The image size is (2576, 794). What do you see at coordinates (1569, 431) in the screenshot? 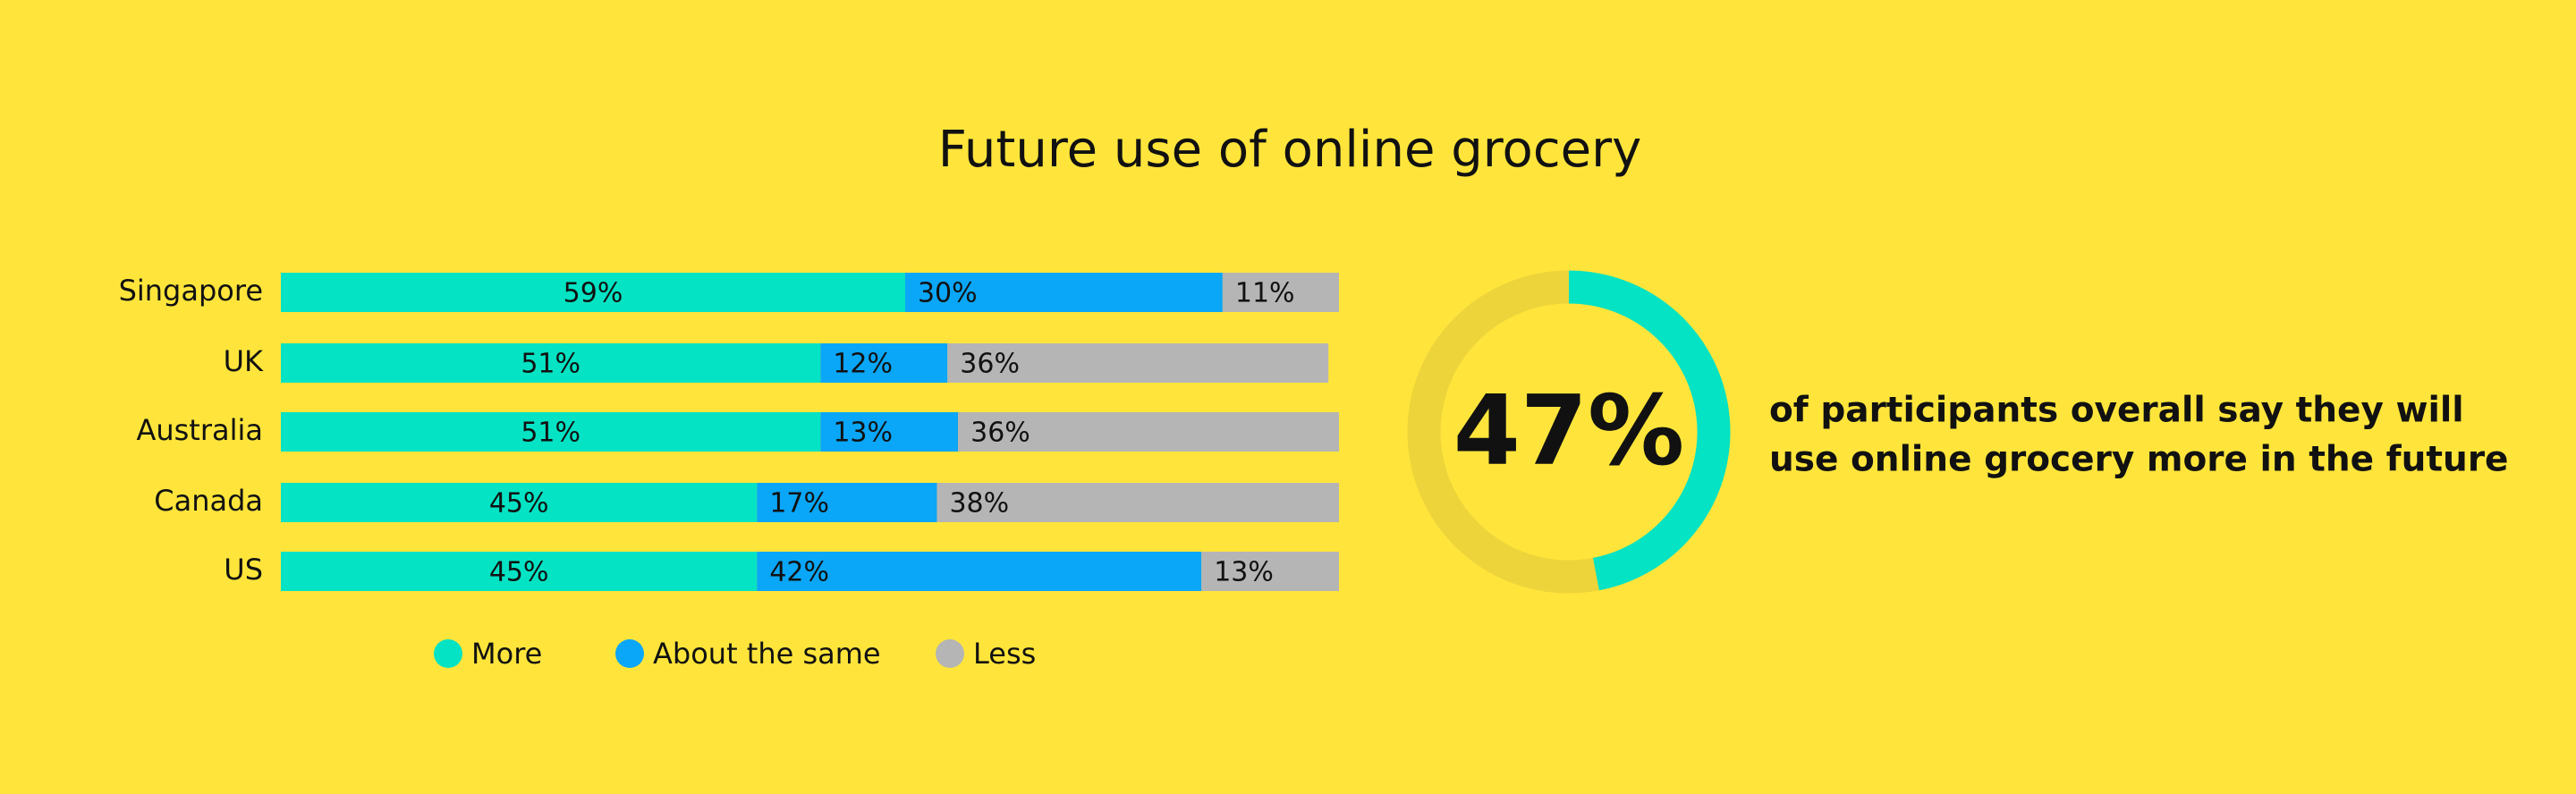
I see `donut-center-label: 47%` at bounding box center [1569, 431].